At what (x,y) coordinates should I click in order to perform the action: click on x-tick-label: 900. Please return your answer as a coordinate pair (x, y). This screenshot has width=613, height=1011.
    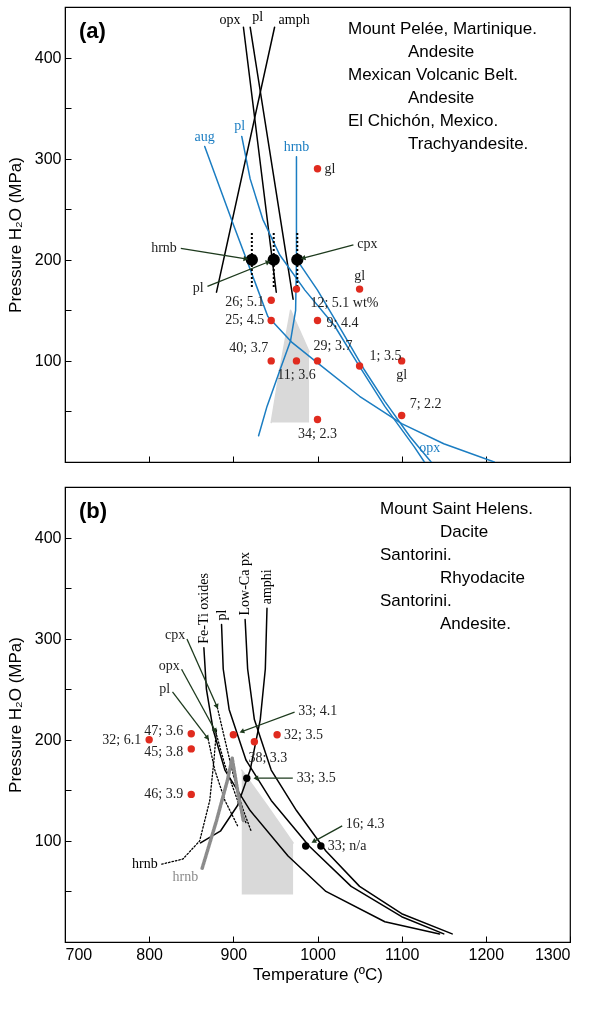
    Looking at the image, I should click on (234, 954).